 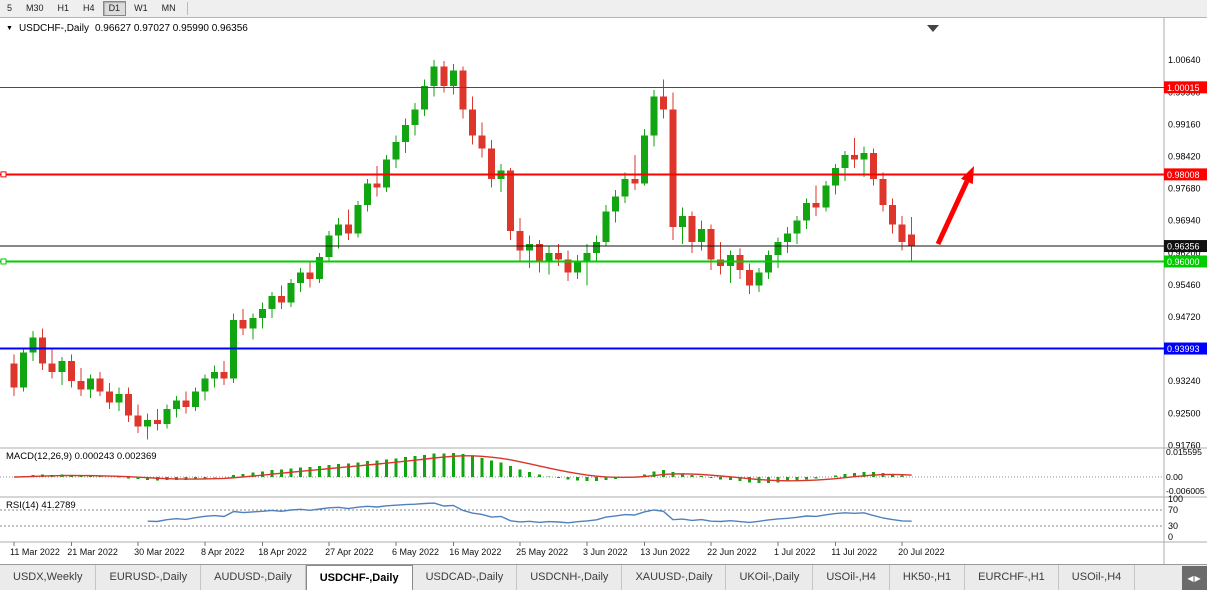 I want to click on period-button-5: 5, so click(x=10, y=8).